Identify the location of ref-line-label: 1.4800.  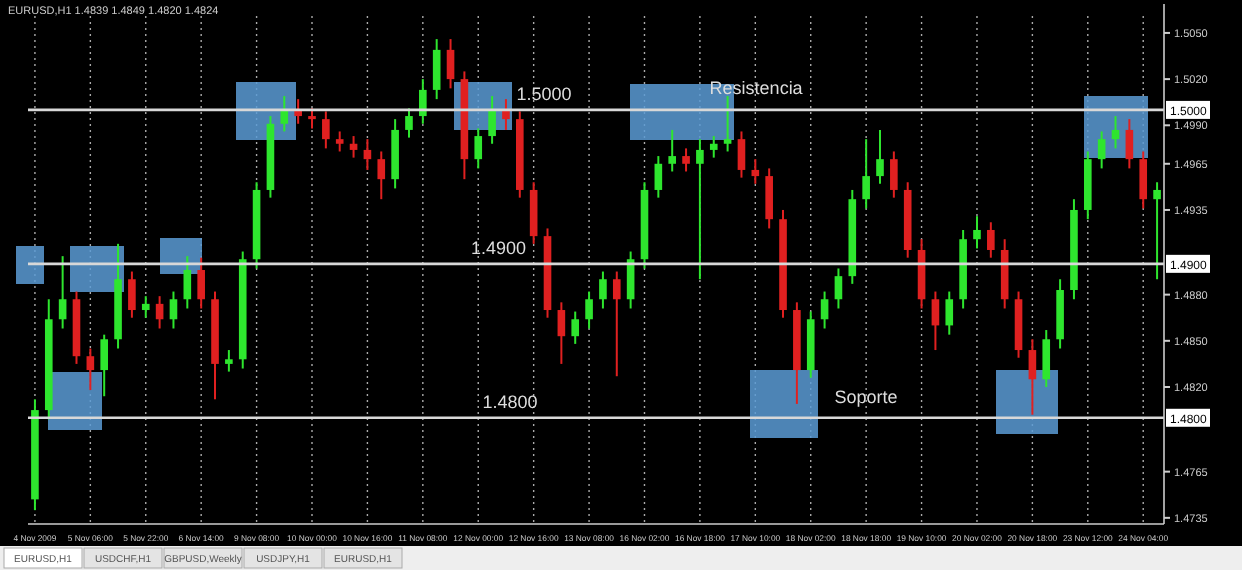
(510, 401).